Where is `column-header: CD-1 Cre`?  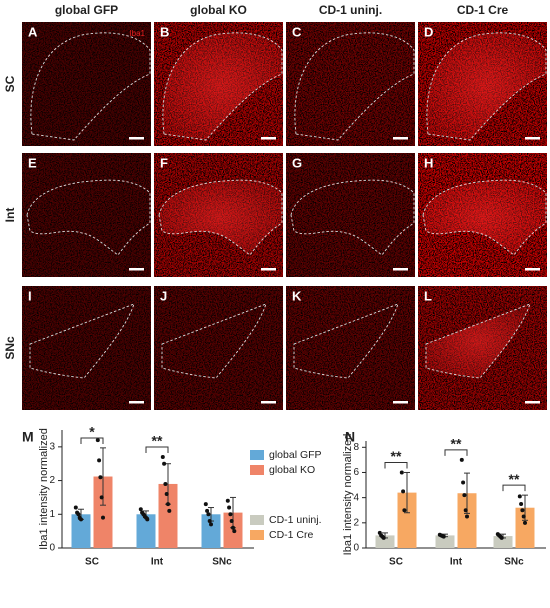
column-header: CD-1 Cre is located at coordinates (483, 10).